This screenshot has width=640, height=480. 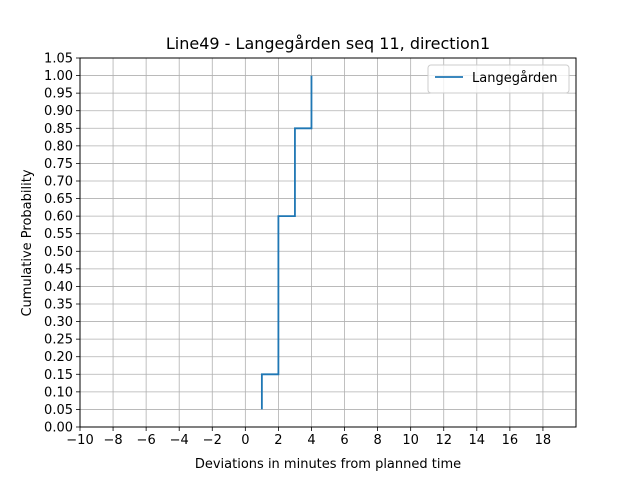 What do you see at coordinates (58, 340) in the screenshot?
I see `y-tick-label: 0.25` at bounding box center [58, 340].